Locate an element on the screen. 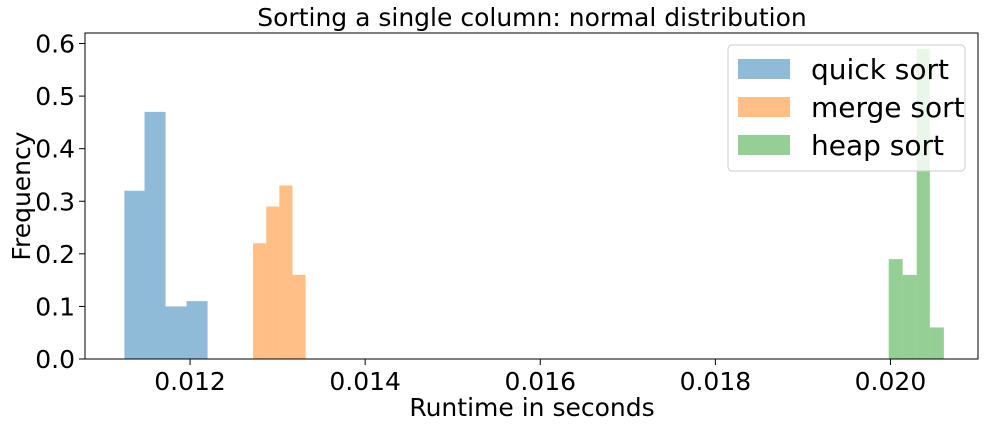 This screenshot has width=985, height=429. y-axis-label: Frequency is located at coordinates (21, 195).